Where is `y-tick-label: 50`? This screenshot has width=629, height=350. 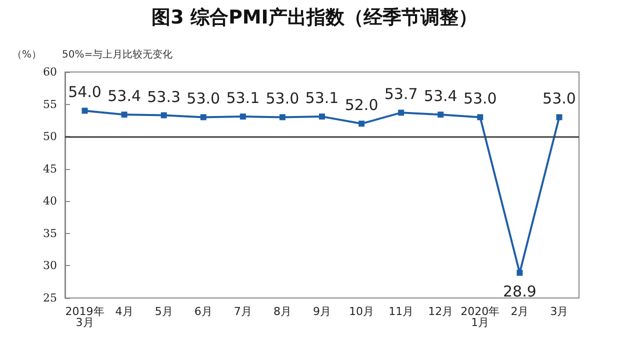 y-tick-label: 50 is located at coordinates (50, 137).